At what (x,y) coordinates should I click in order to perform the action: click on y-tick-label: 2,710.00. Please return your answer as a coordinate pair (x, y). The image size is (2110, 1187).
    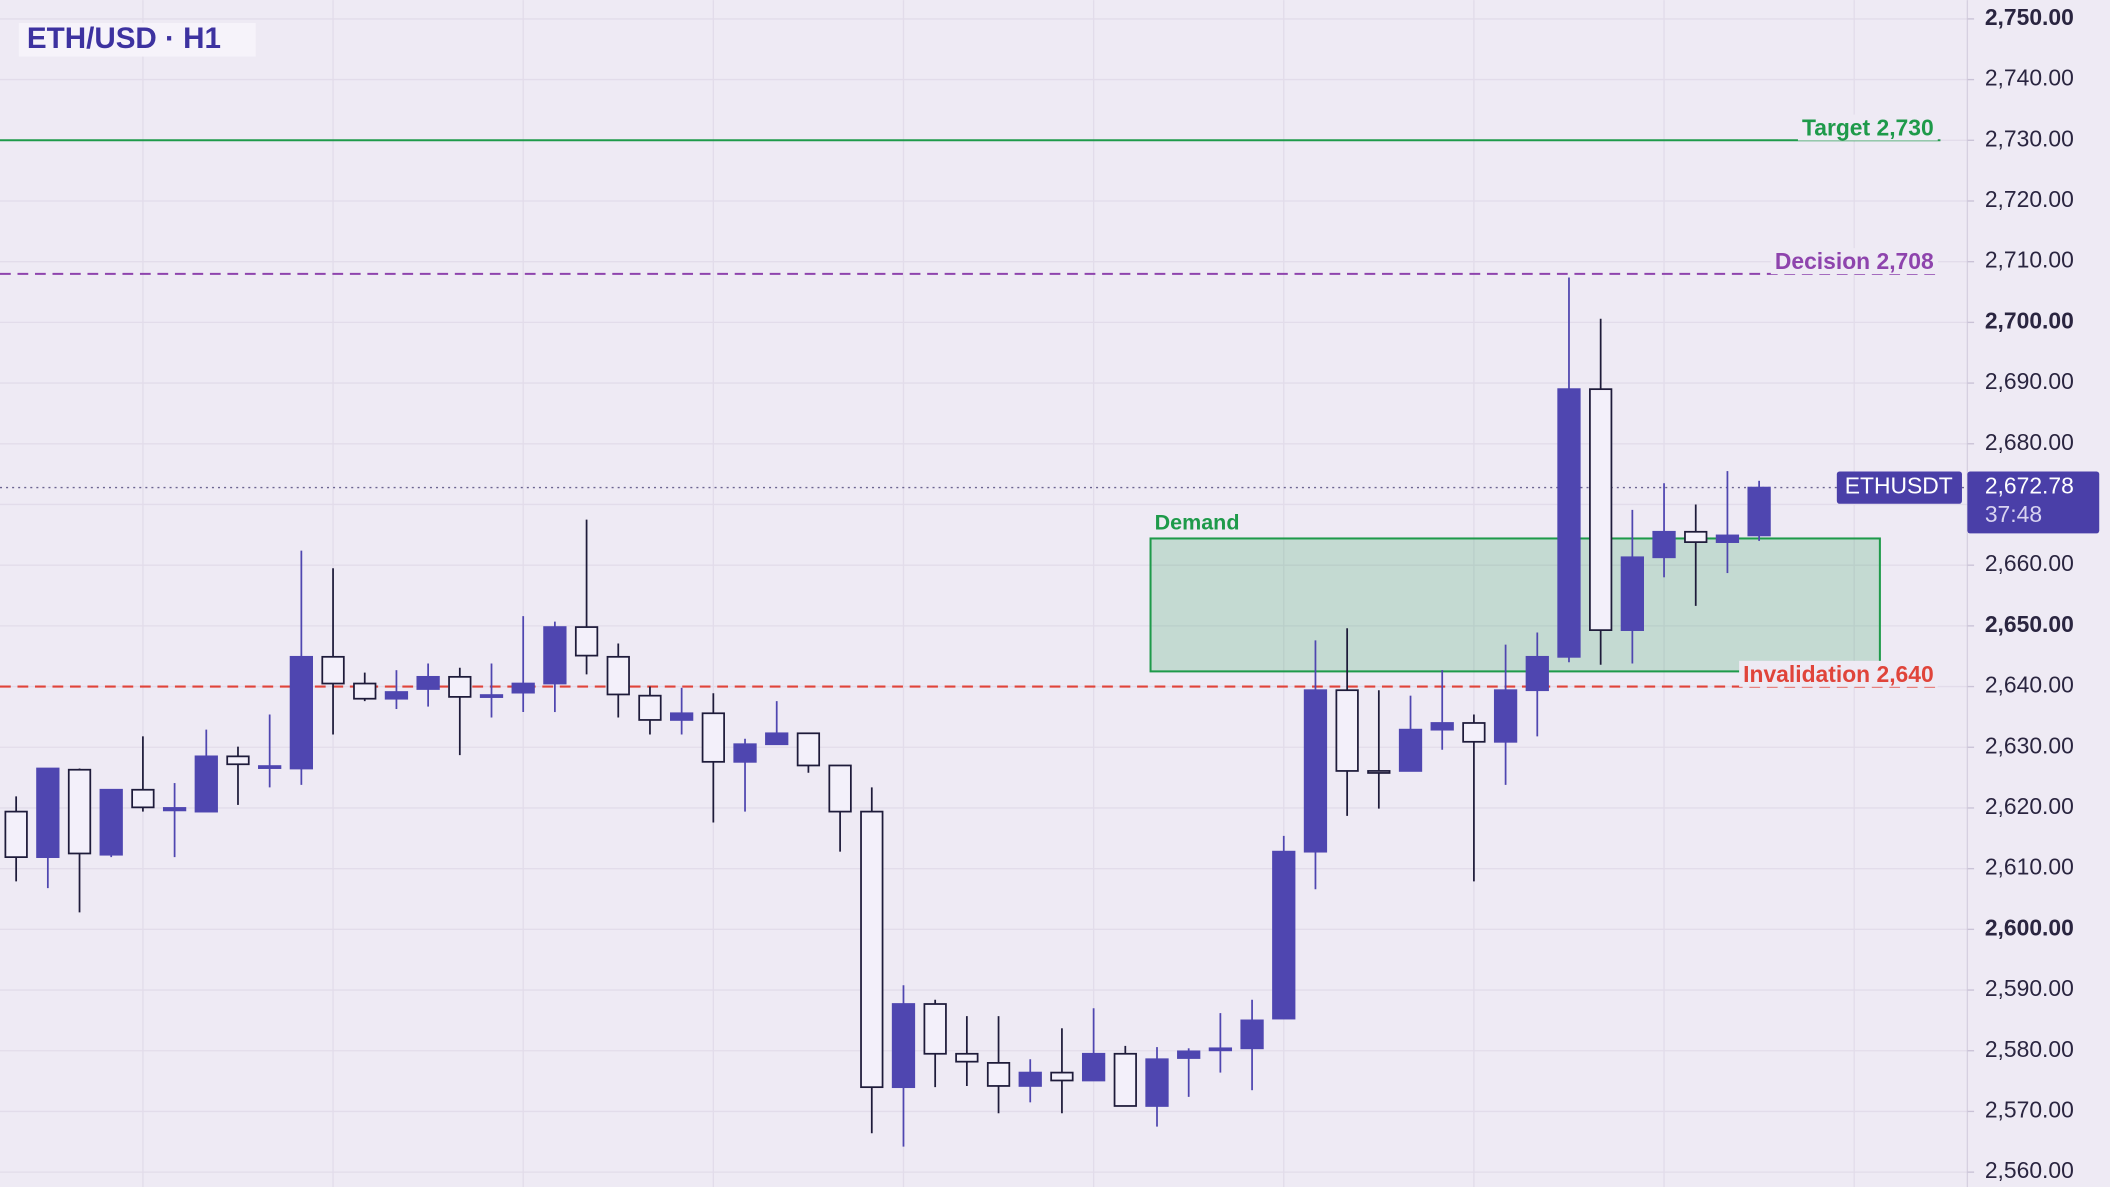
    Looking at the image, I should click on (2029, 260).